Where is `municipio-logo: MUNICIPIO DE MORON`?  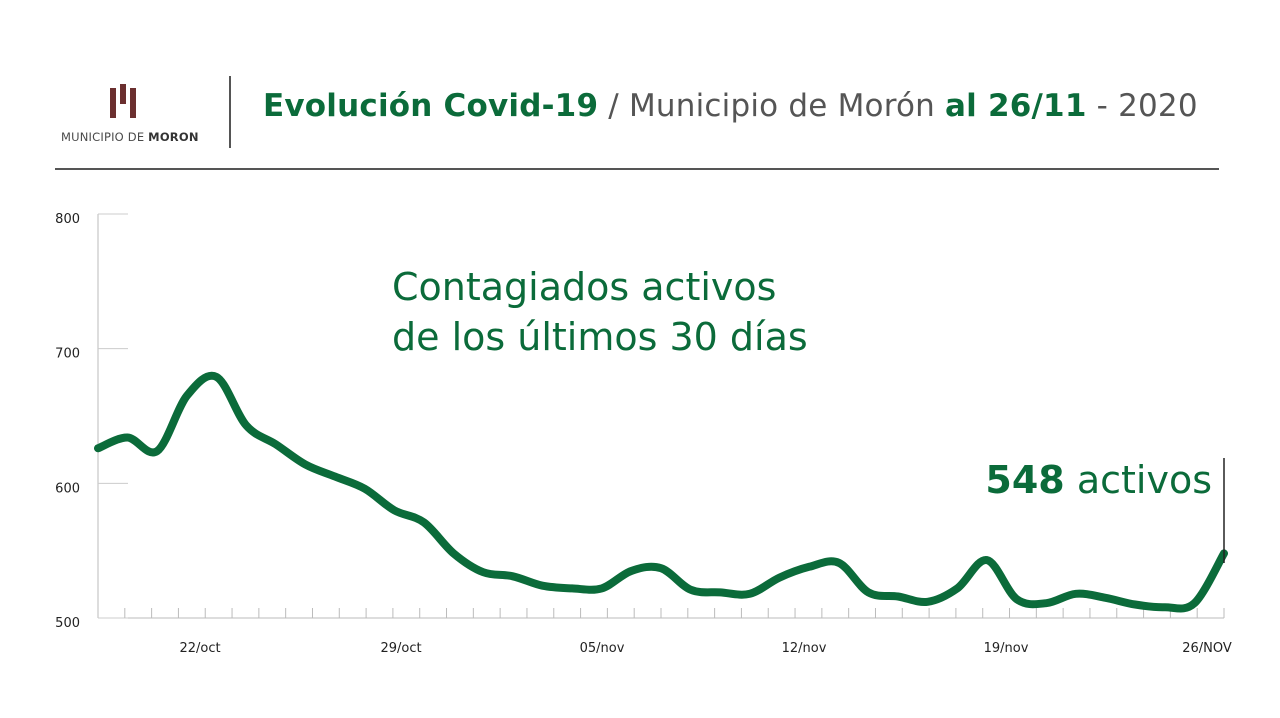
municipio-logo: MUNICIPIO DE MORON is located at coordinates (130, 117).